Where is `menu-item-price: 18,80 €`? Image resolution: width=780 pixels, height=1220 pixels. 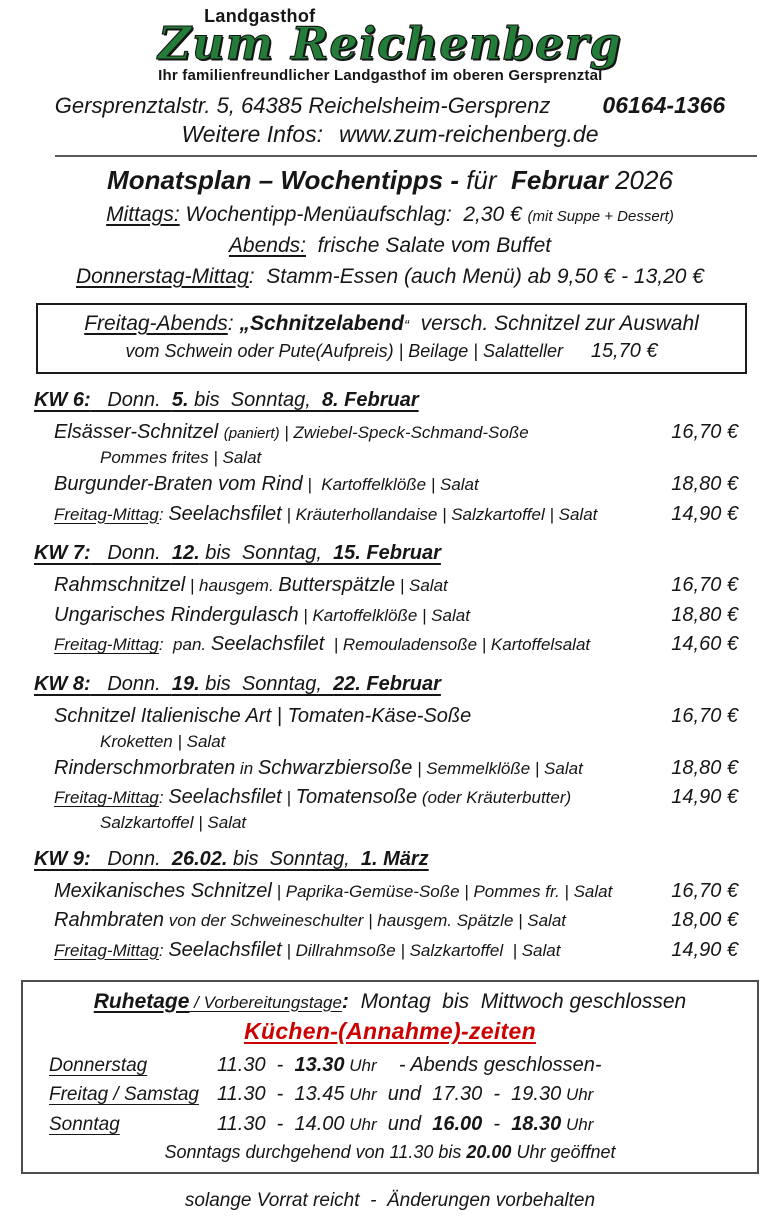
menu-item-price: 18,80 € is located at coordinates (704, 483).